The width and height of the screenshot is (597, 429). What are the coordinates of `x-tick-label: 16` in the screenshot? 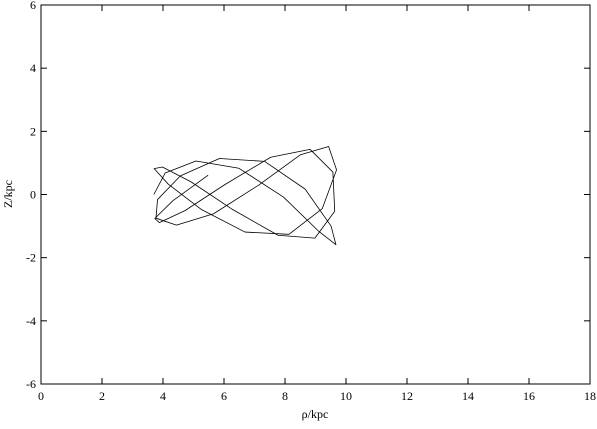 It's located at (529, 396).